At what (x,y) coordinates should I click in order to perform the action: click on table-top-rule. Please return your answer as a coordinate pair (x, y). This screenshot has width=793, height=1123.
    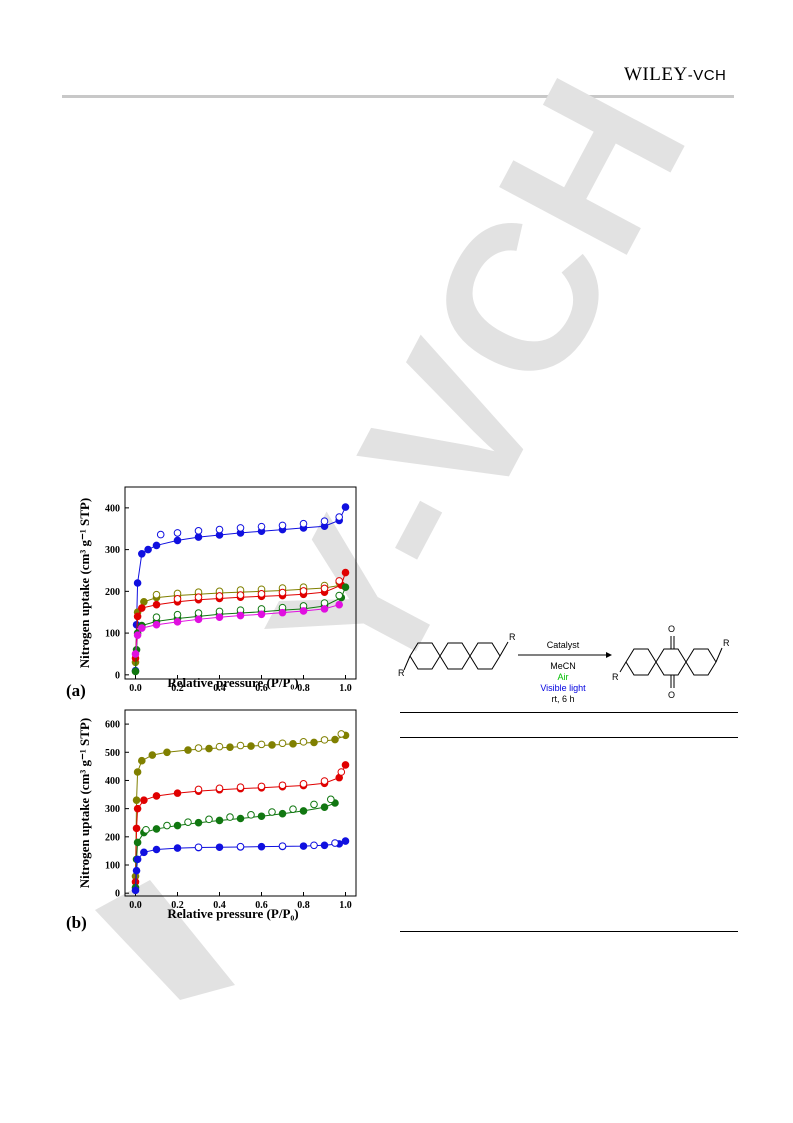
    Looking at the image, I should click on (569, 712).